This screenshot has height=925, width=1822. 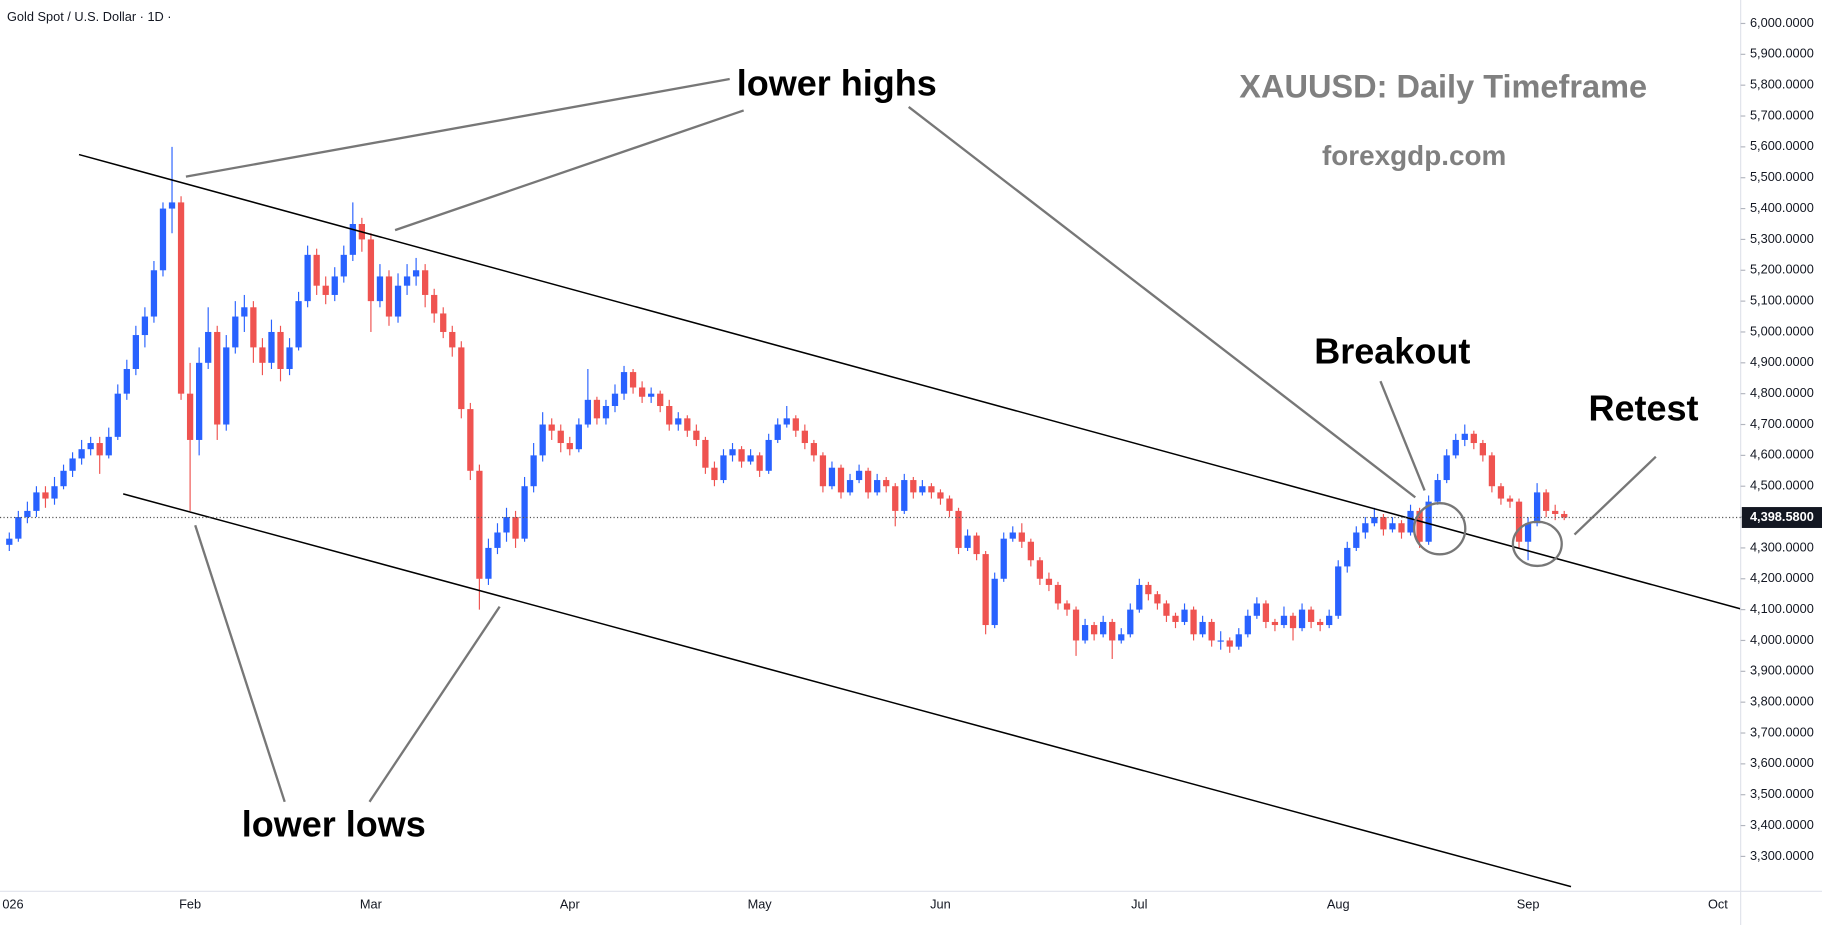 What do you see at coordinates (1338, 904) in the screenshot?
I see `x-tick-label: Aug` at bounding box center [1338, 904].